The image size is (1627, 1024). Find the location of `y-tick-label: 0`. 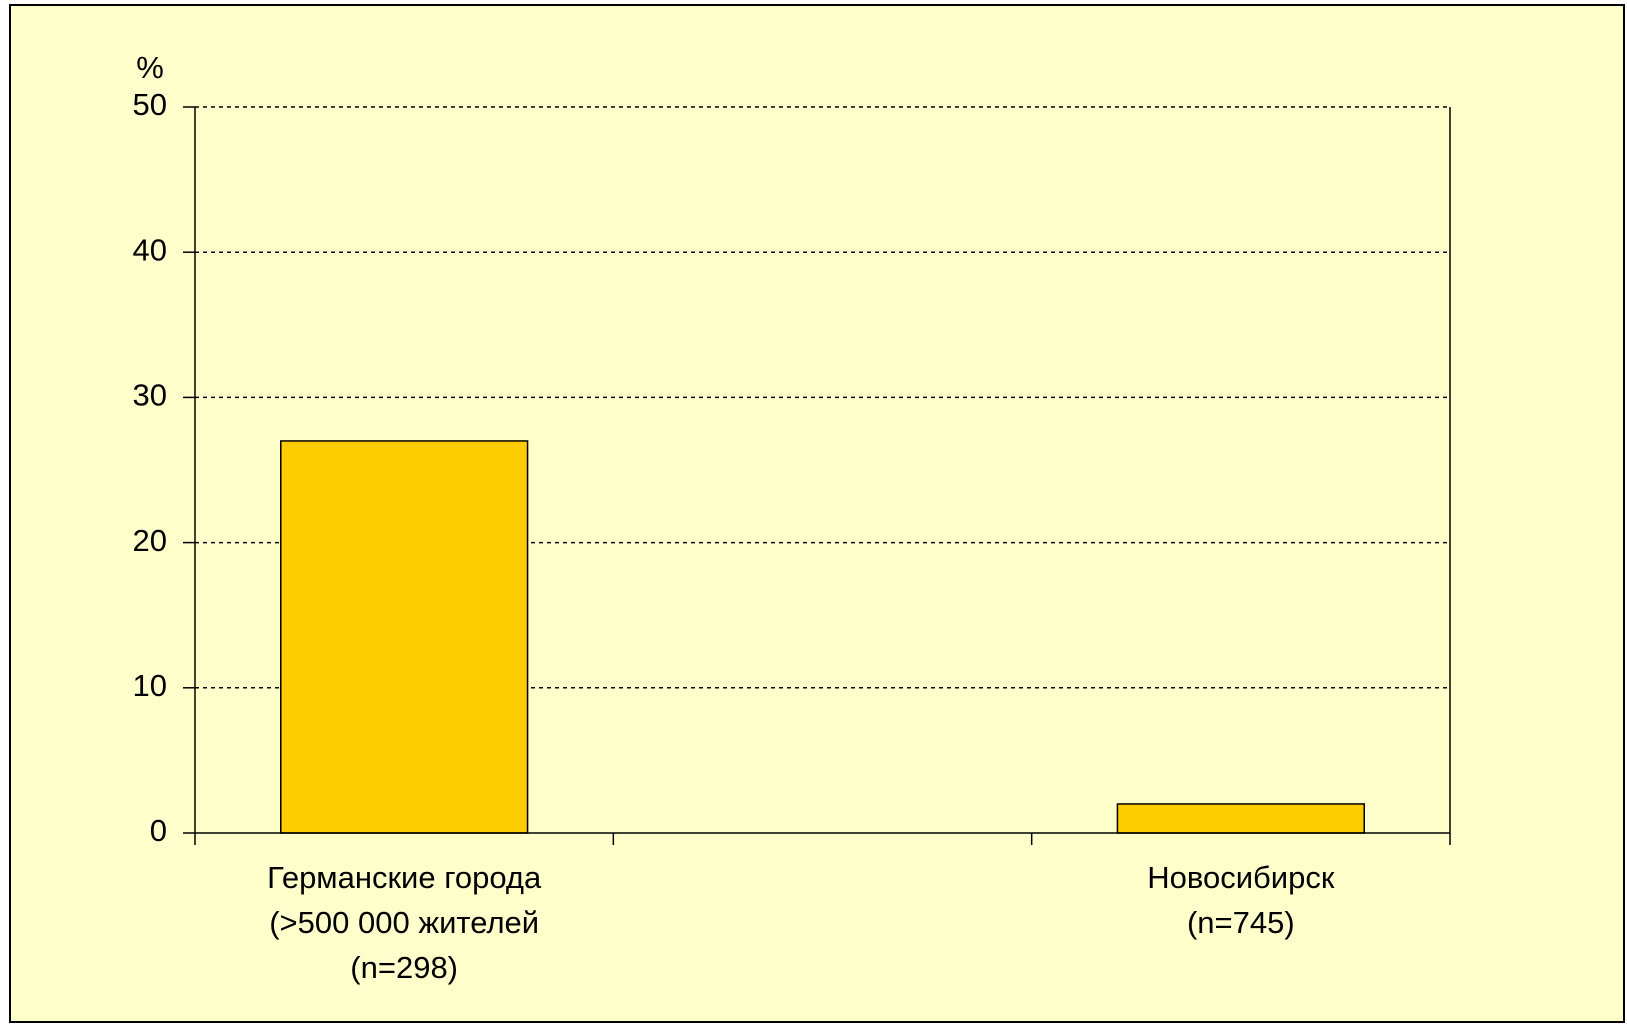

y-tick-label: 0 is located at coordinates (158, 830).